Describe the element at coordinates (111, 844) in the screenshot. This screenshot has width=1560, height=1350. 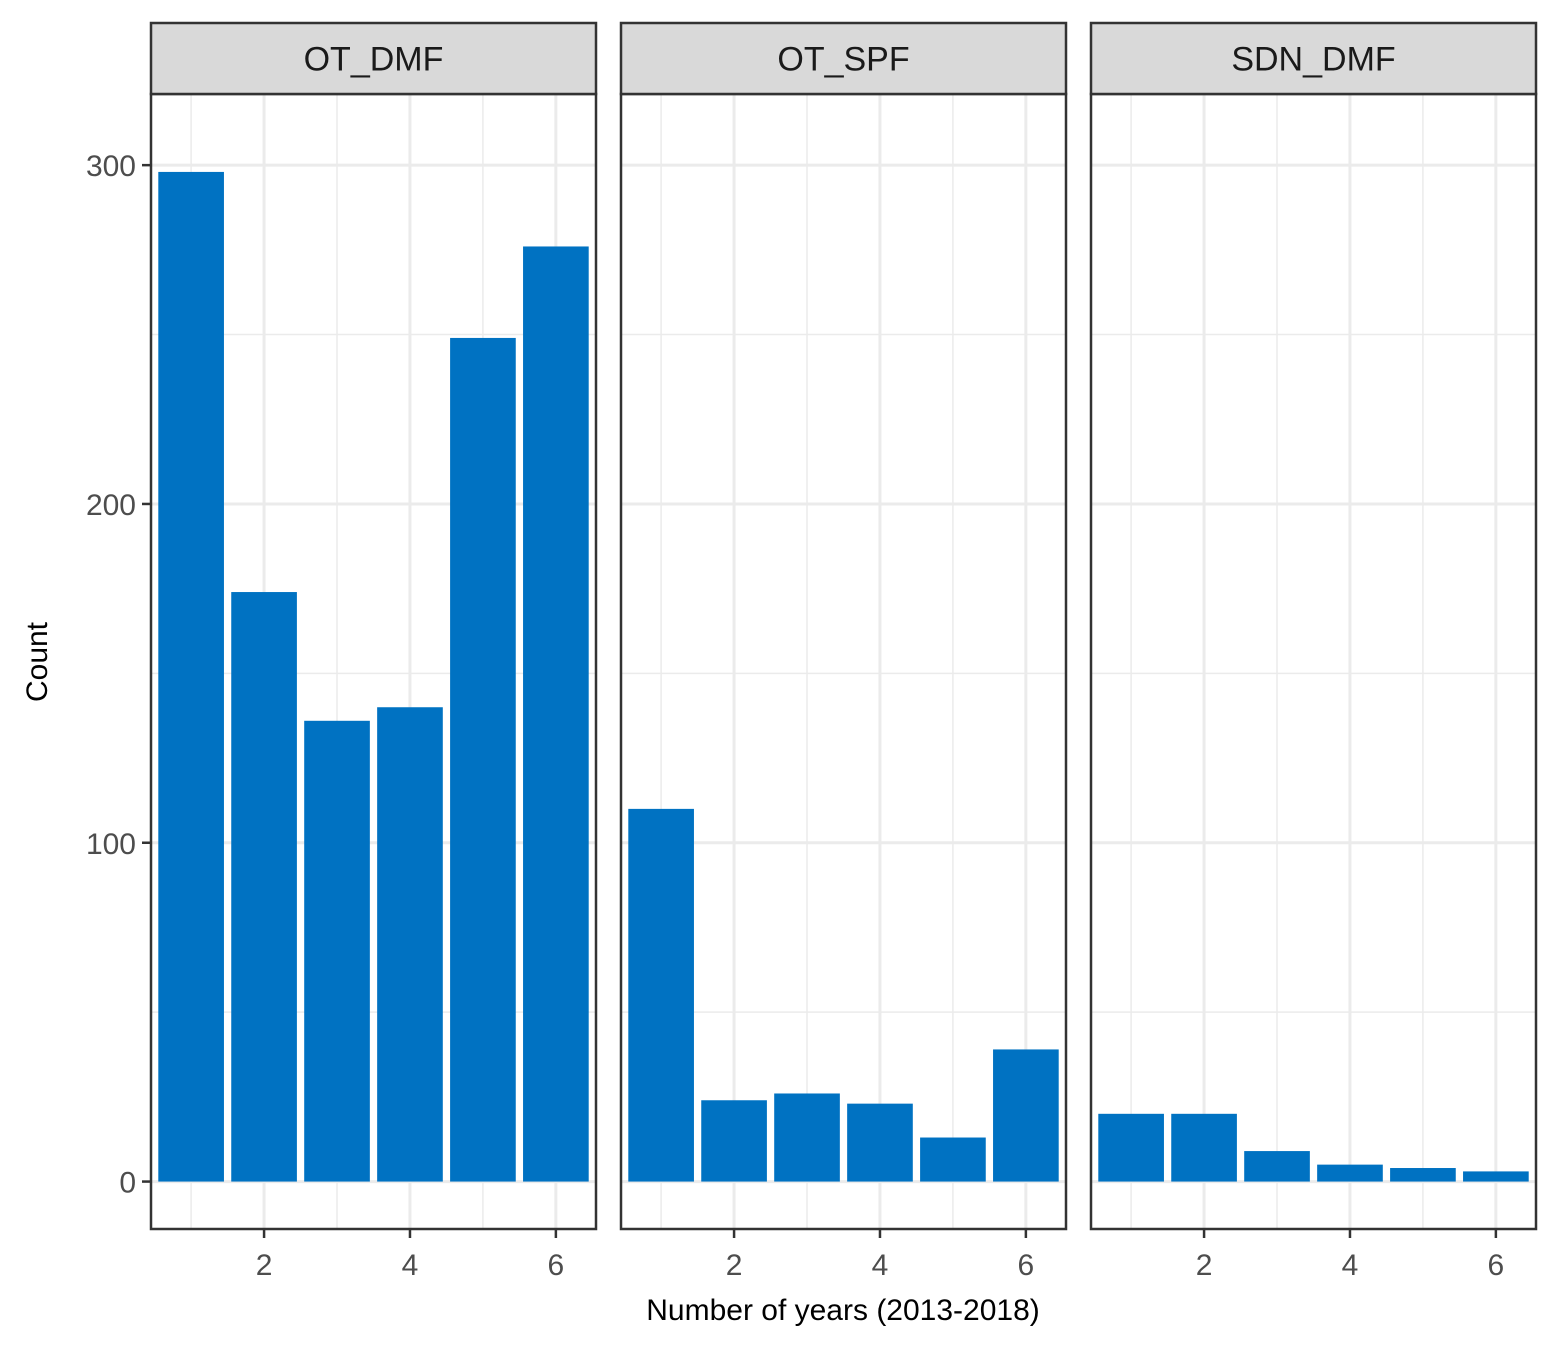
I see `y-tick-label: 100` at that location.